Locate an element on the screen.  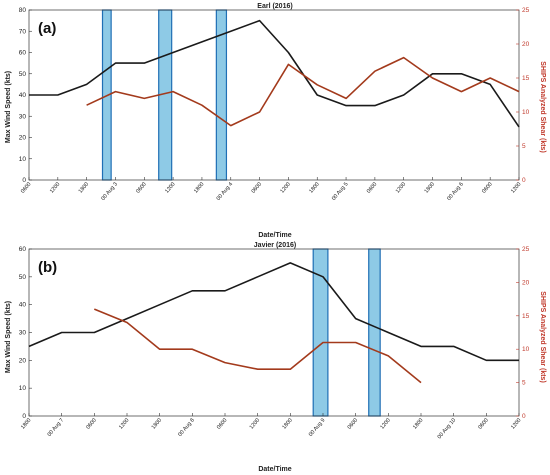
chart-b-series-line-shear is located at coordinates (257, 346).